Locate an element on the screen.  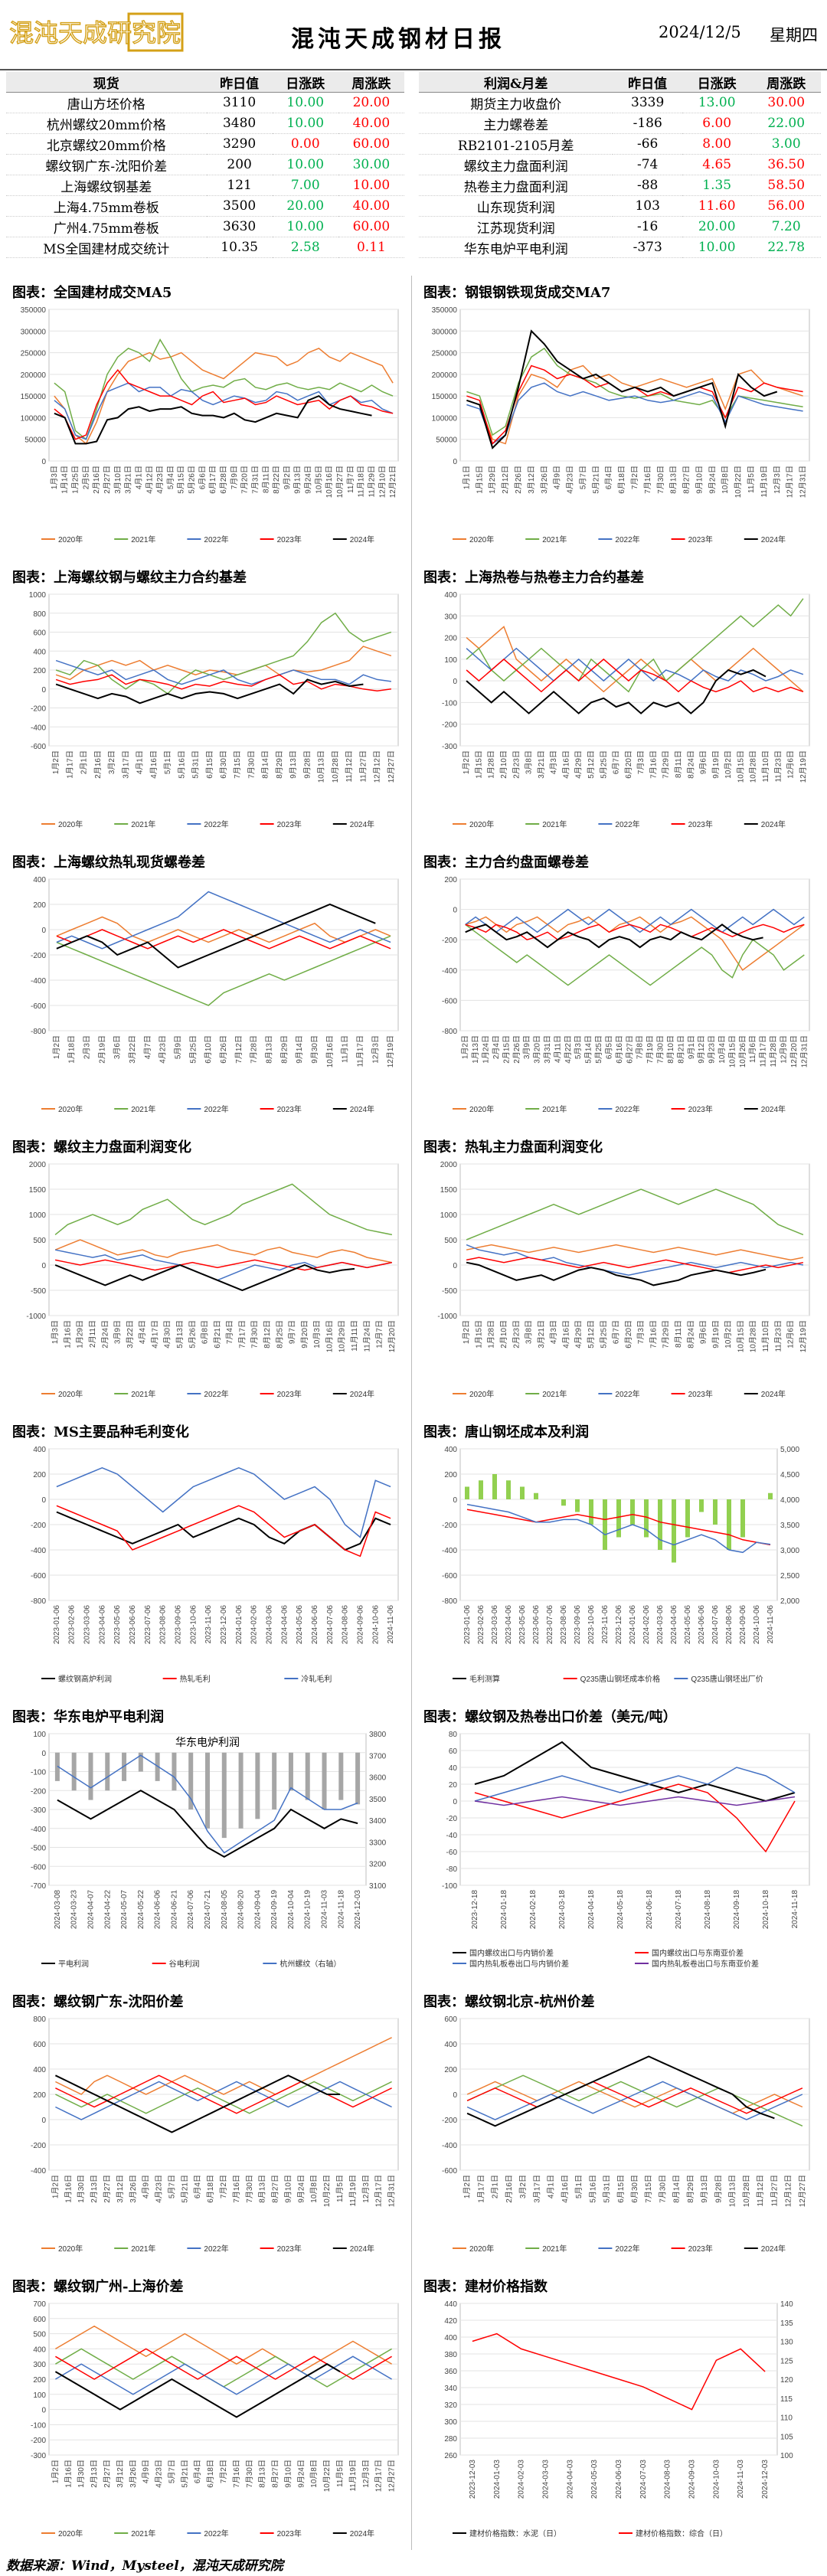
row-value: 10.35 is located at coordinates (239, 247).